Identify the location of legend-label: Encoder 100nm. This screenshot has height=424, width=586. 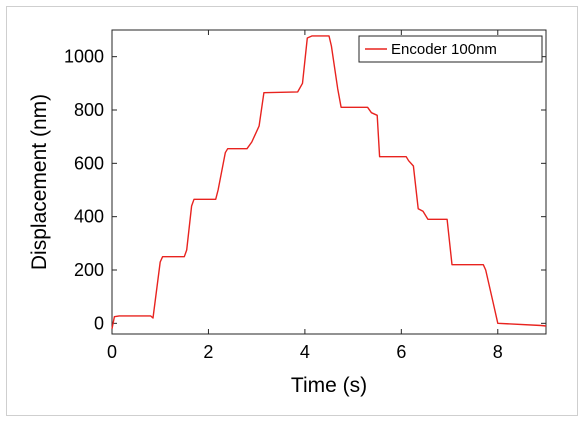
(444, 49).